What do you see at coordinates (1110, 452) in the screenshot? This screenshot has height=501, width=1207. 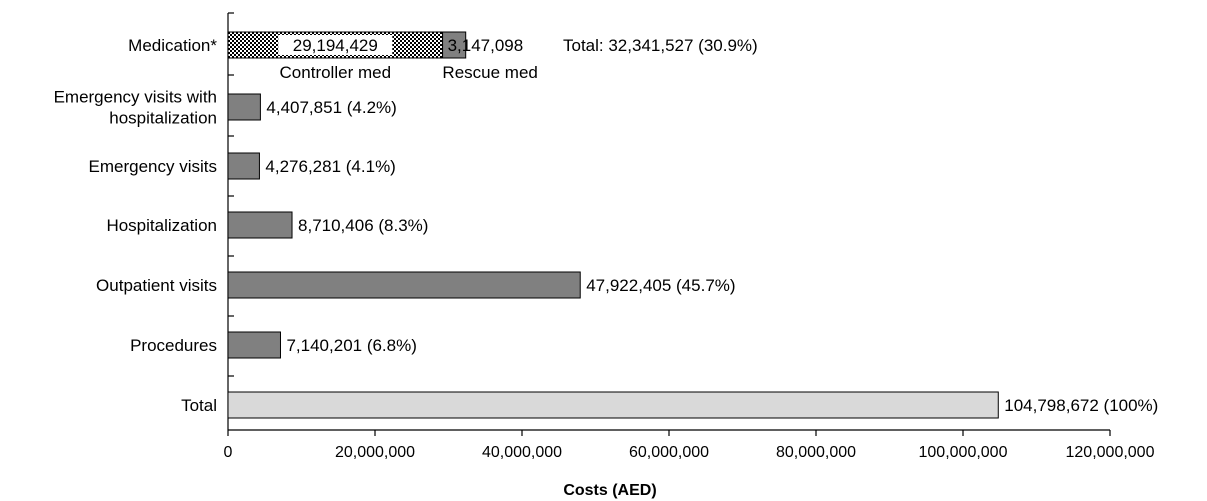 I see `x-tick-label: 120,000,000` at bounding box center [1110, 452].